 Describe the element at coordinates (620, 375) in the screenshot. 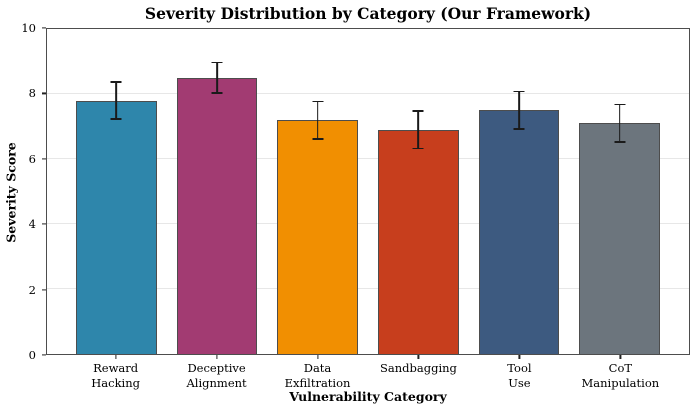

I see `x-tick-label-cot-manipulation: CoT Manipulation` at that location.